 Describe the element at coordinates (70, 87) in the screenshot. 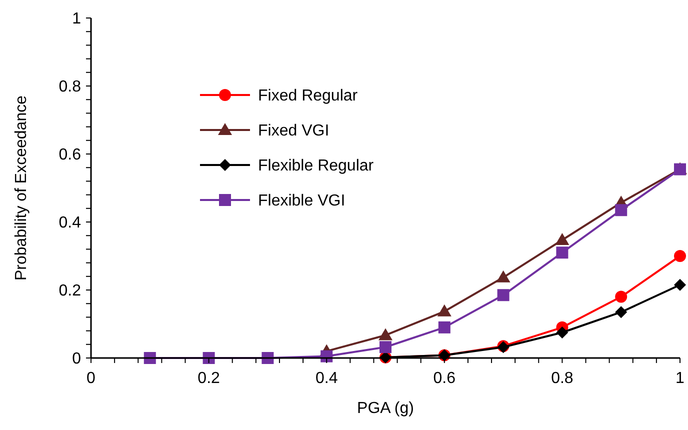

I see `y-tick-label: 0.8` at that location.